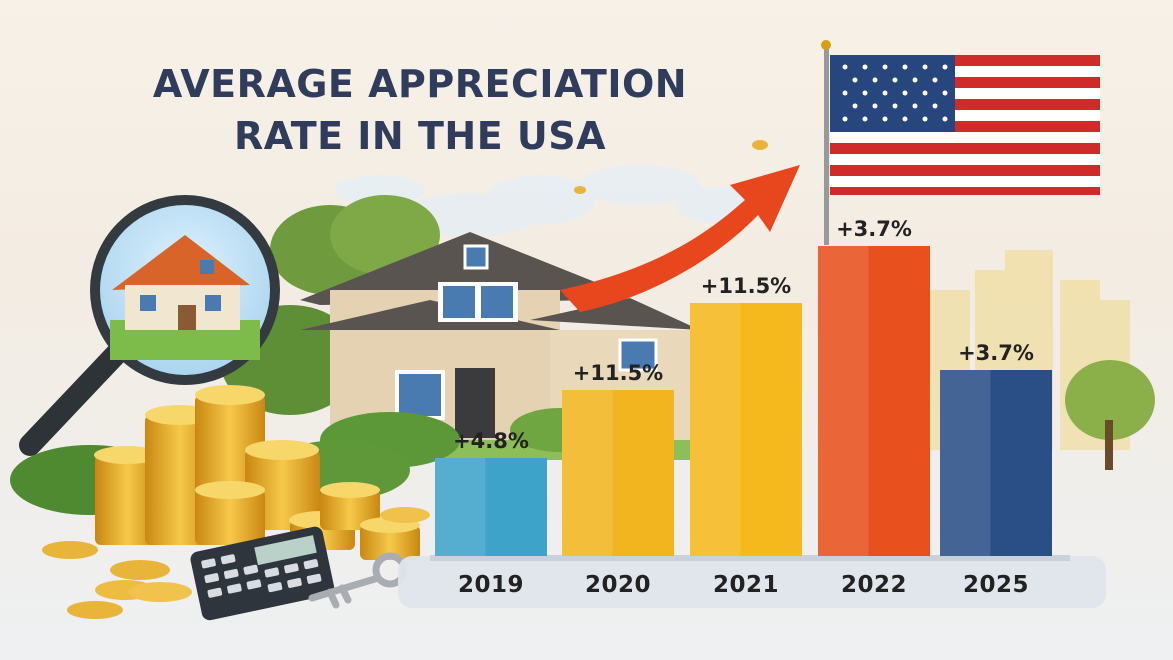  I want to click on bar-2021, so click(746, 429).